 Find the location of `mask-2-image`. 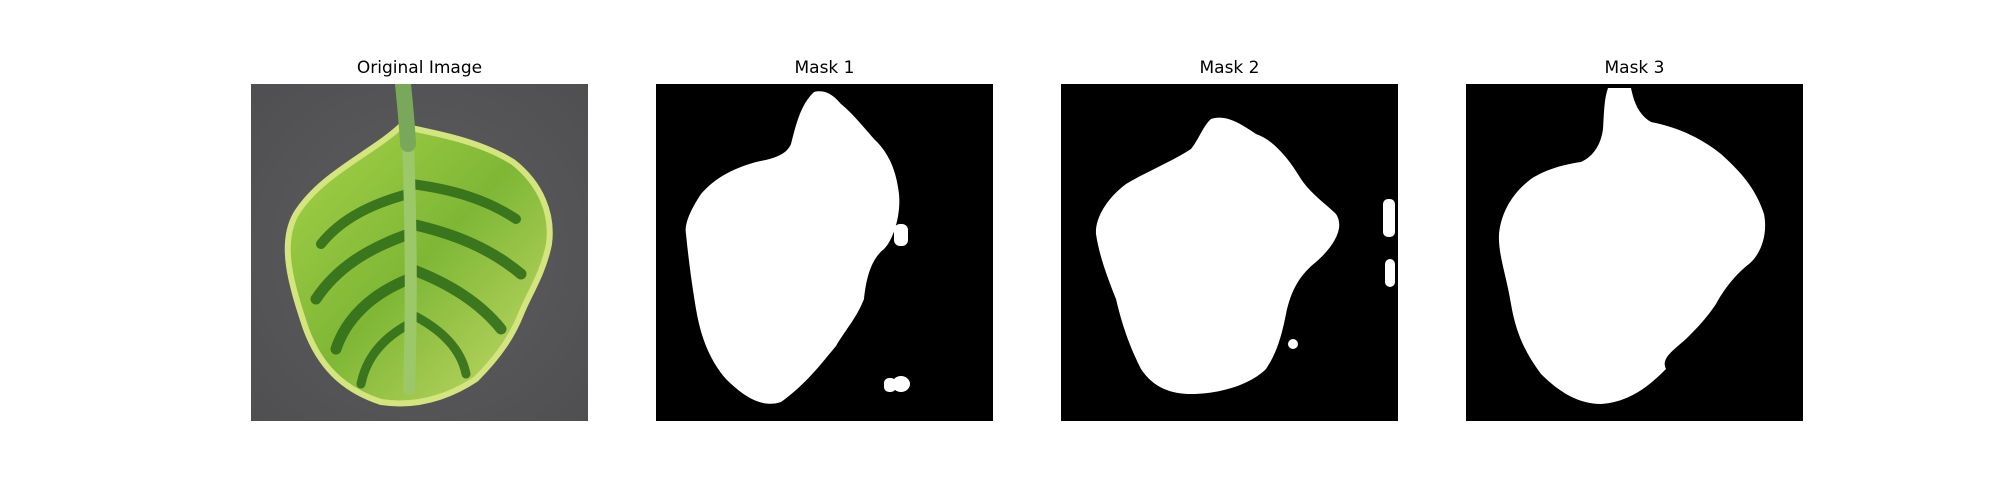

mask-2-image is located at coordinates (1229, 252).